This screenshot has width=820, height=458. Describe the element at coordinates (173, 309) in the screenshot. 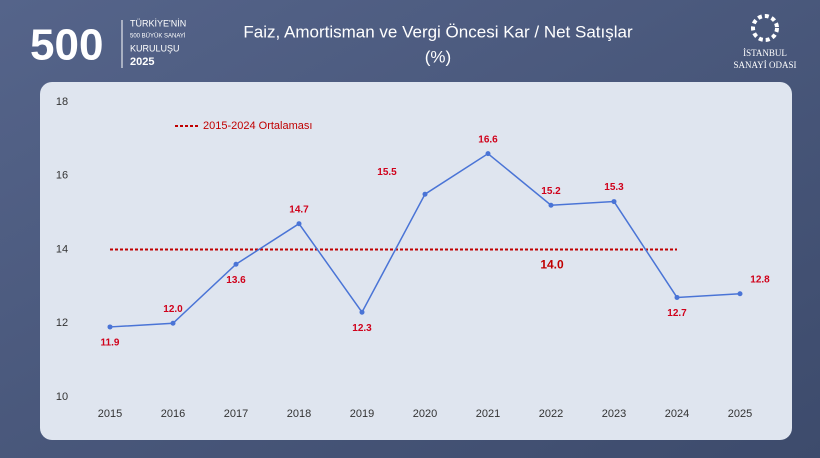

I see `data-label: 12.0` at that location.